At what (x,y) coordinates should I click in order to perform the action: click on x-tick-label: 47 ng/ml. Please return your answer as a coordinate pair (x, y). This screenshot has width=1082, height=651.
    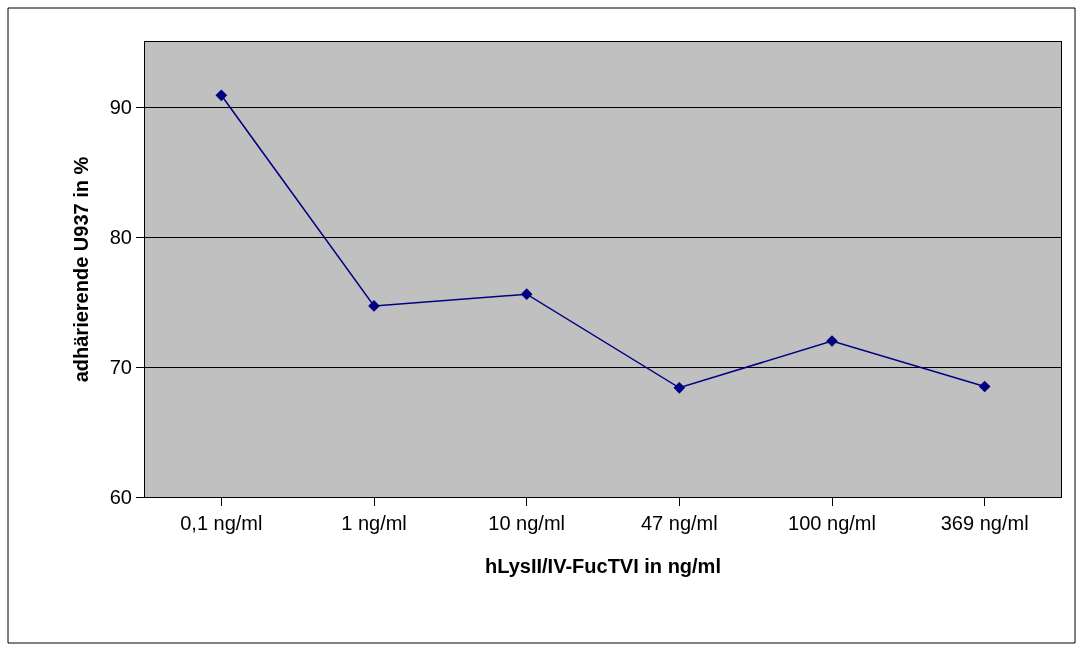
    Looking at the image, I should click on (679, 523).